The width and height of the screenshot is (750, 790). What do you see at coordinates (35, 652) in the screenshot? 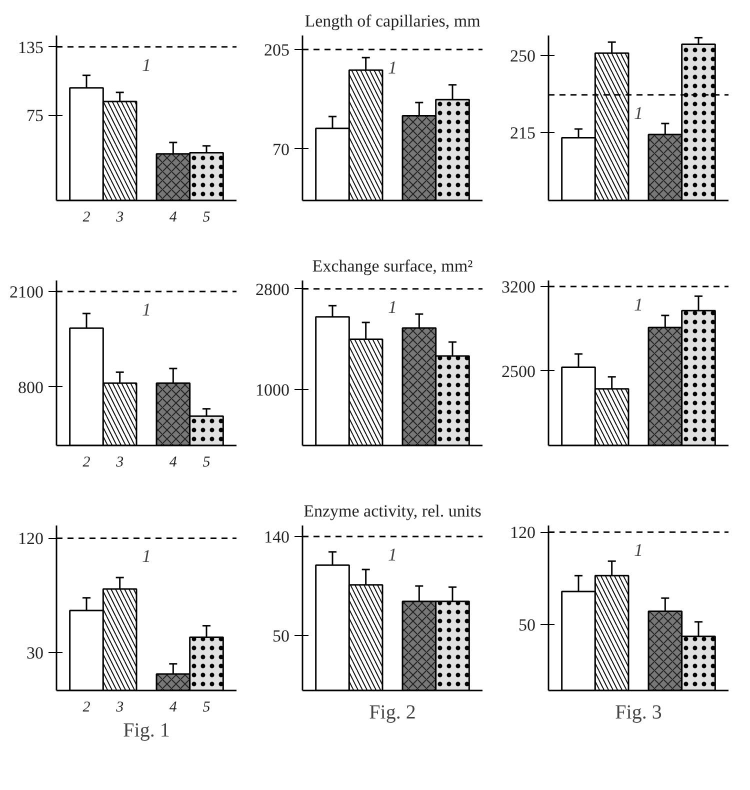
I see `y-tick-label: 30` at bounding box center [35, 652].